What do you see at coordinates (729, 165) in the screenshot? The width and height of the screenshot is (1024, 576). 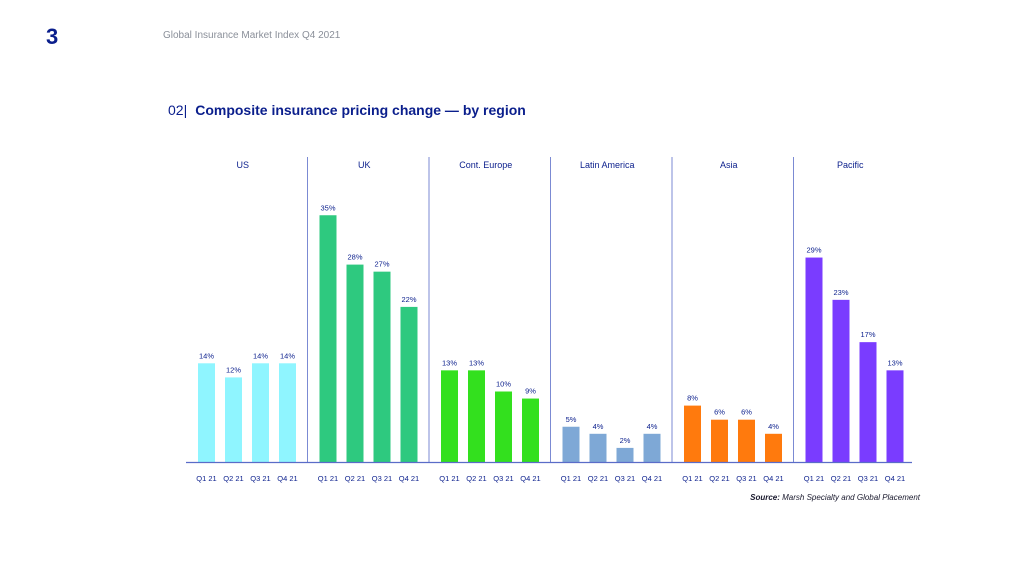 I see `region-label: Asia` at bounding box center [729, 165].